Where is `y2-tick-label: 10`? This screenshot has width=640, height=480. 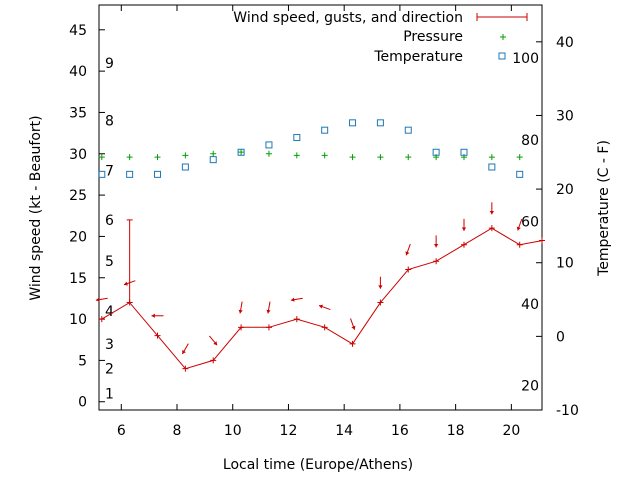
y2-tick-label: 10 is located at coordinates (565, 264).